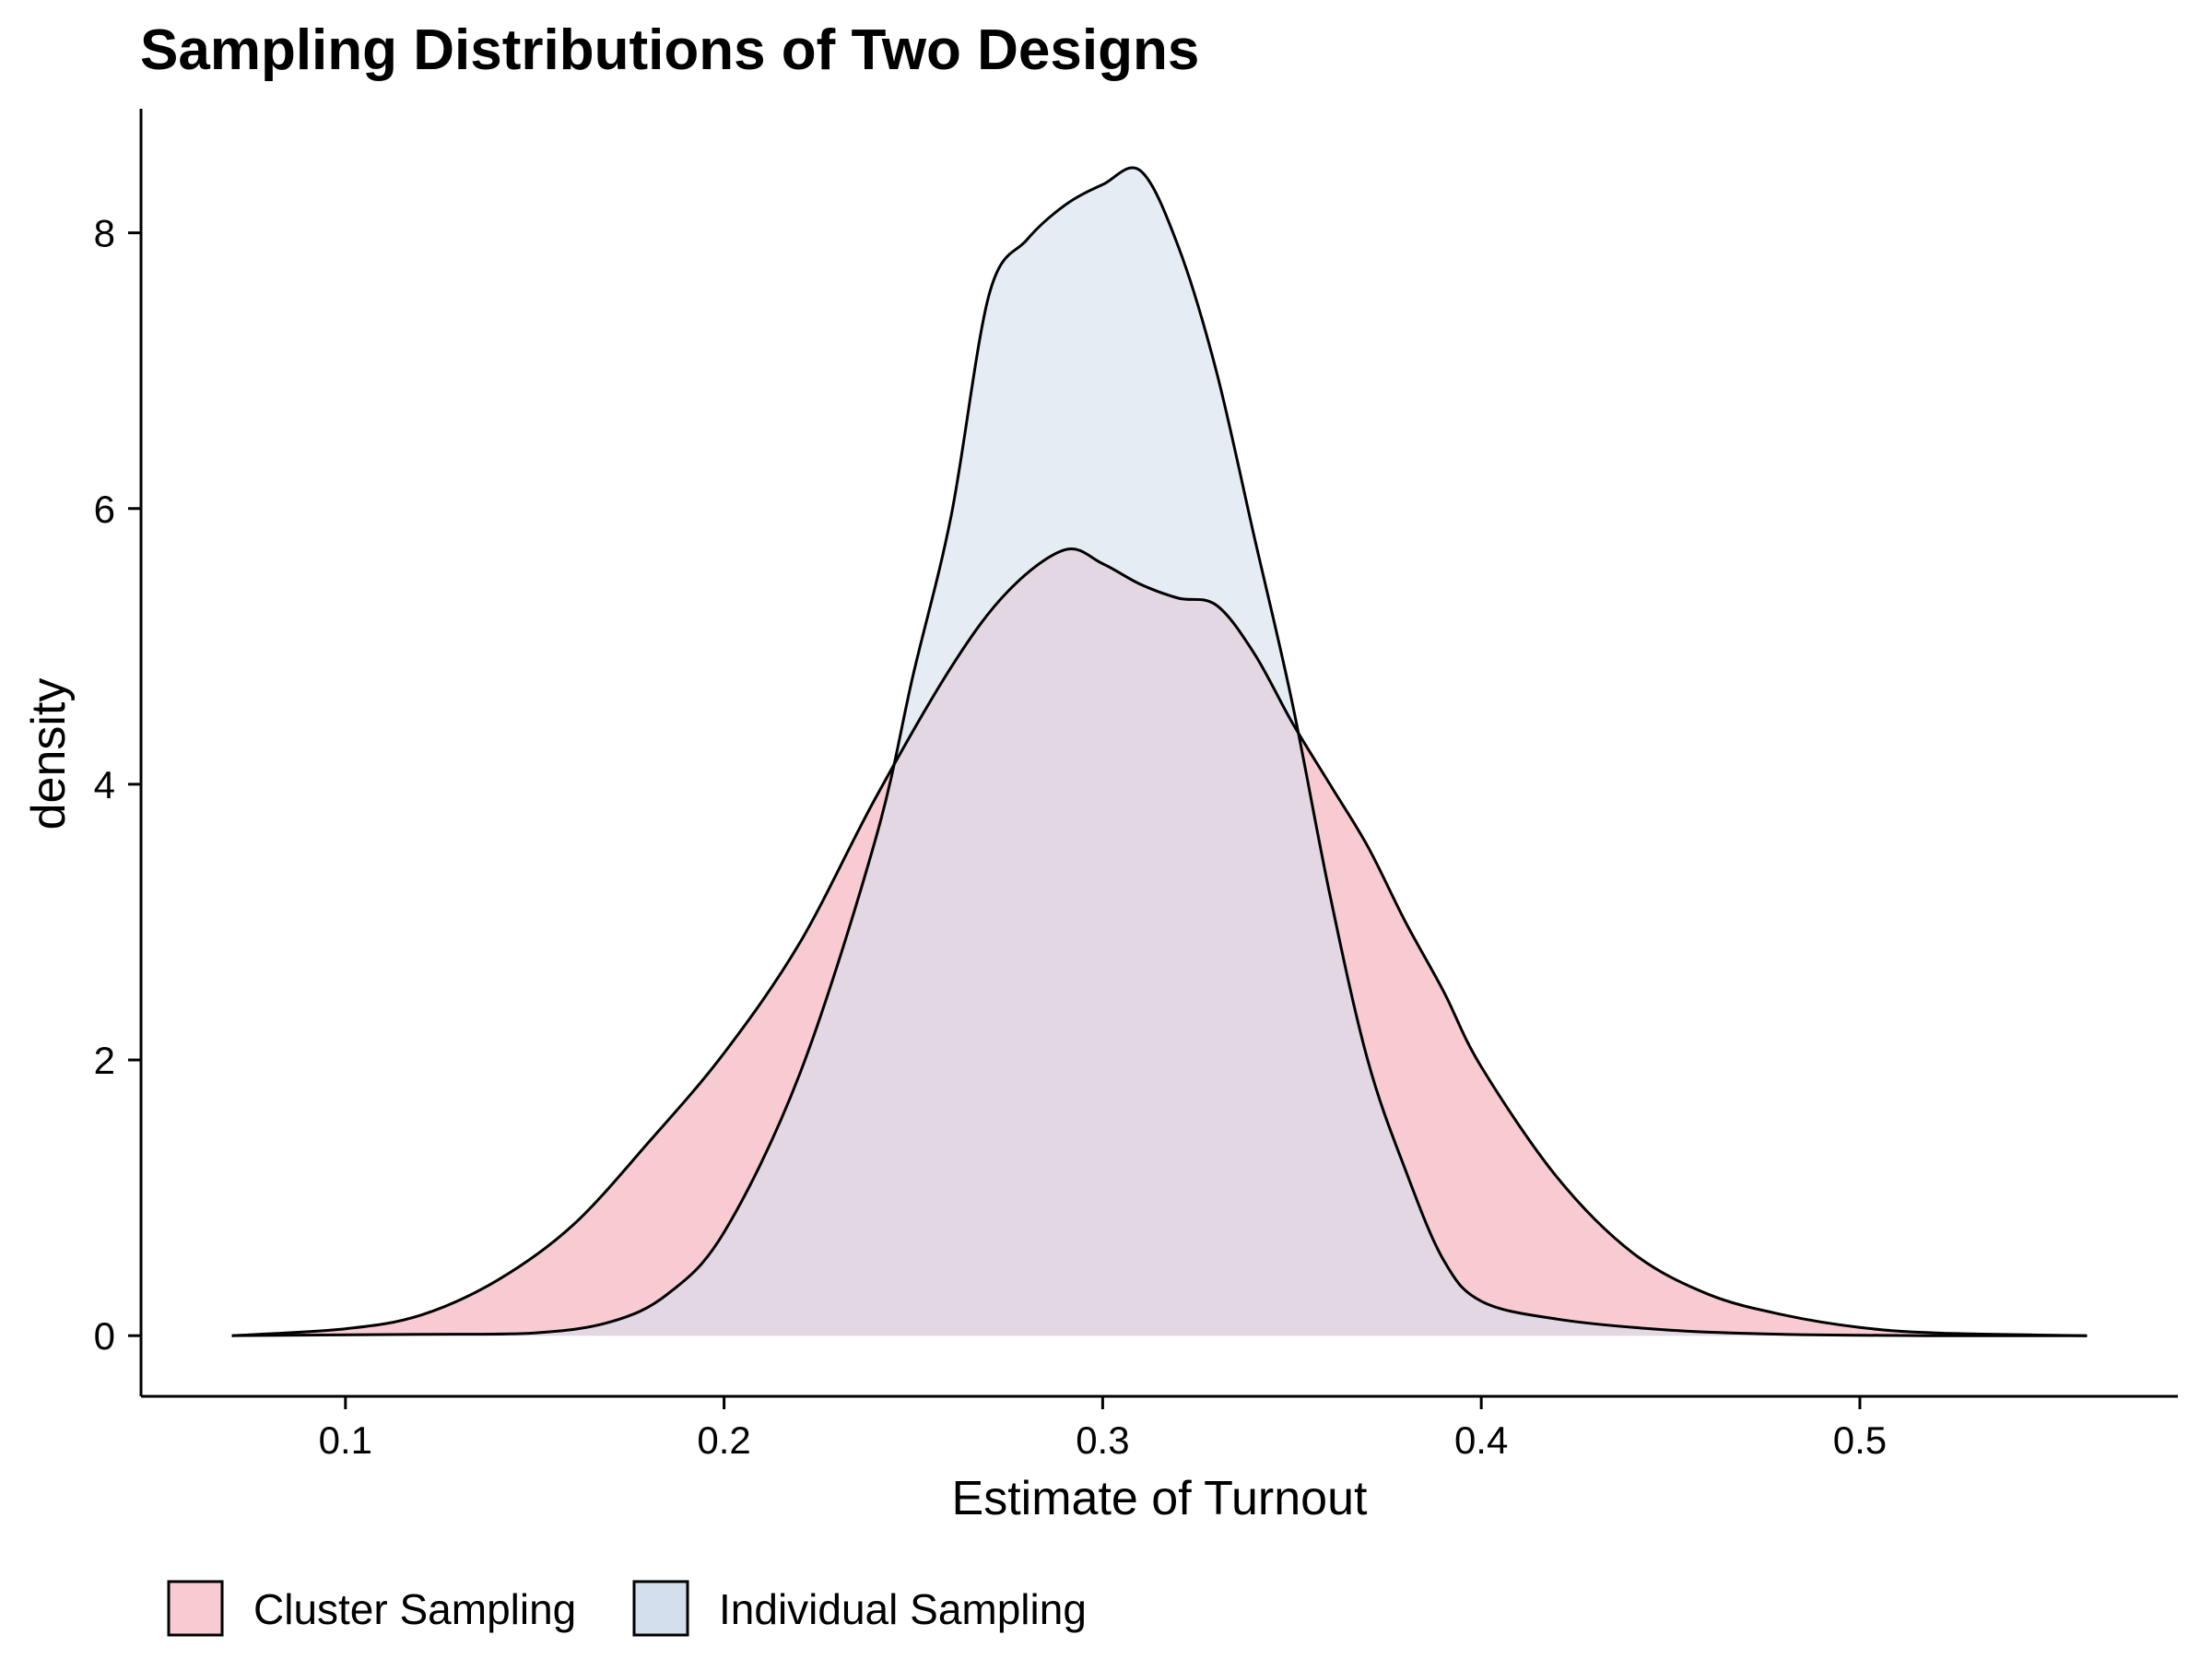 This screenshot has height=1659, width=2212. Describe the element at coordinates (1860, 1440) in the screenshot. I see `x-tick-label: 0.5` at that location.